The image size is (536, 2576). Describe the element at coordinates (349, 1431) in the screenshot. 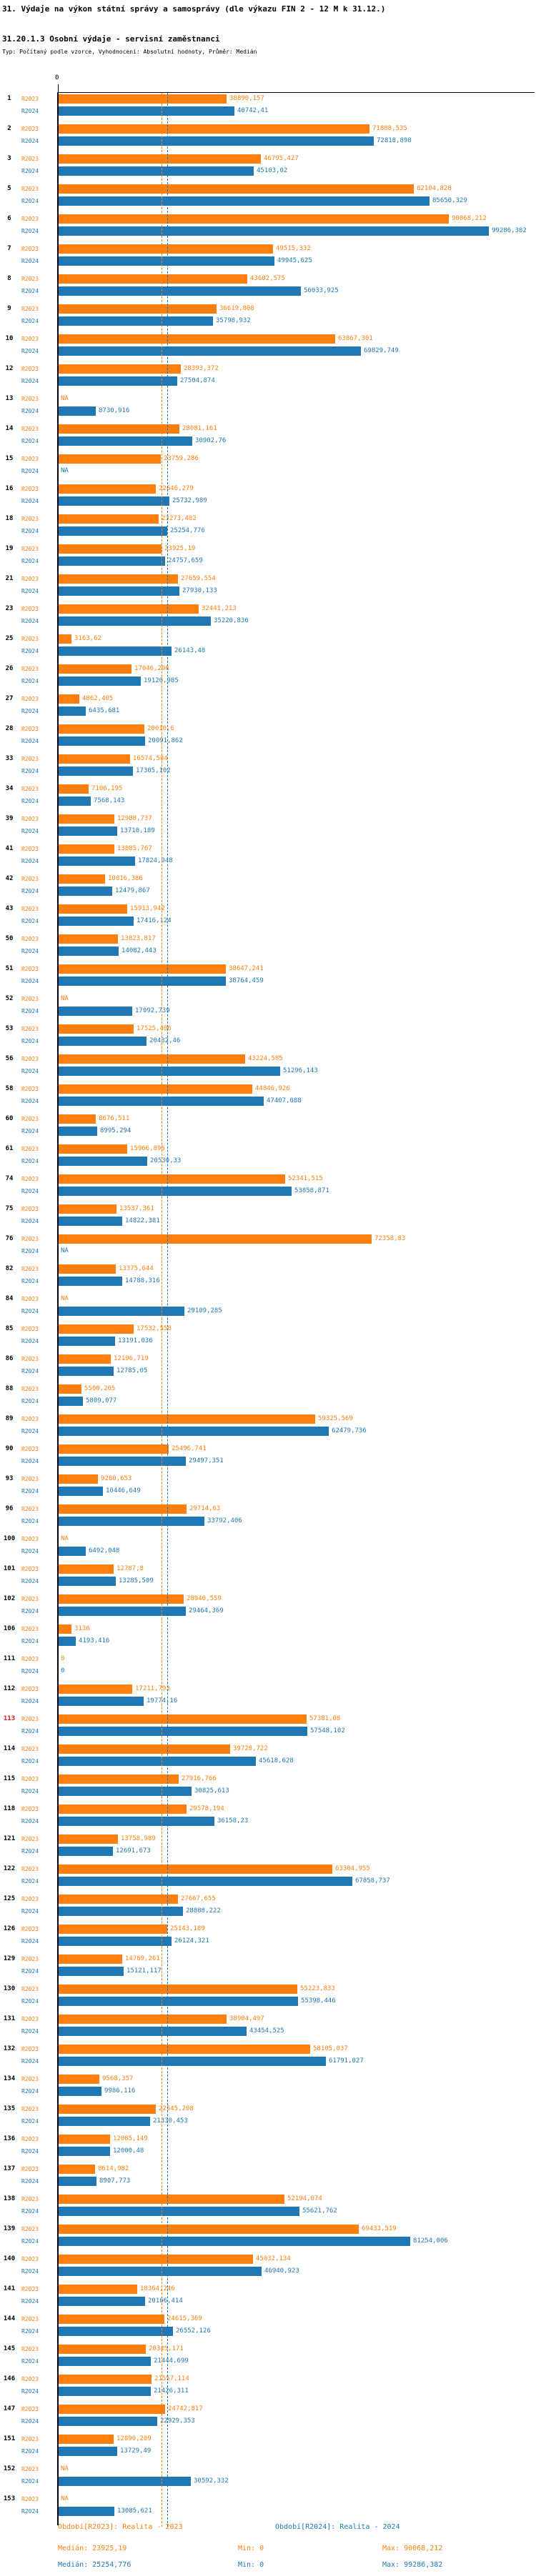

I see `value-label-r2024-89: 62479,736` at that location.